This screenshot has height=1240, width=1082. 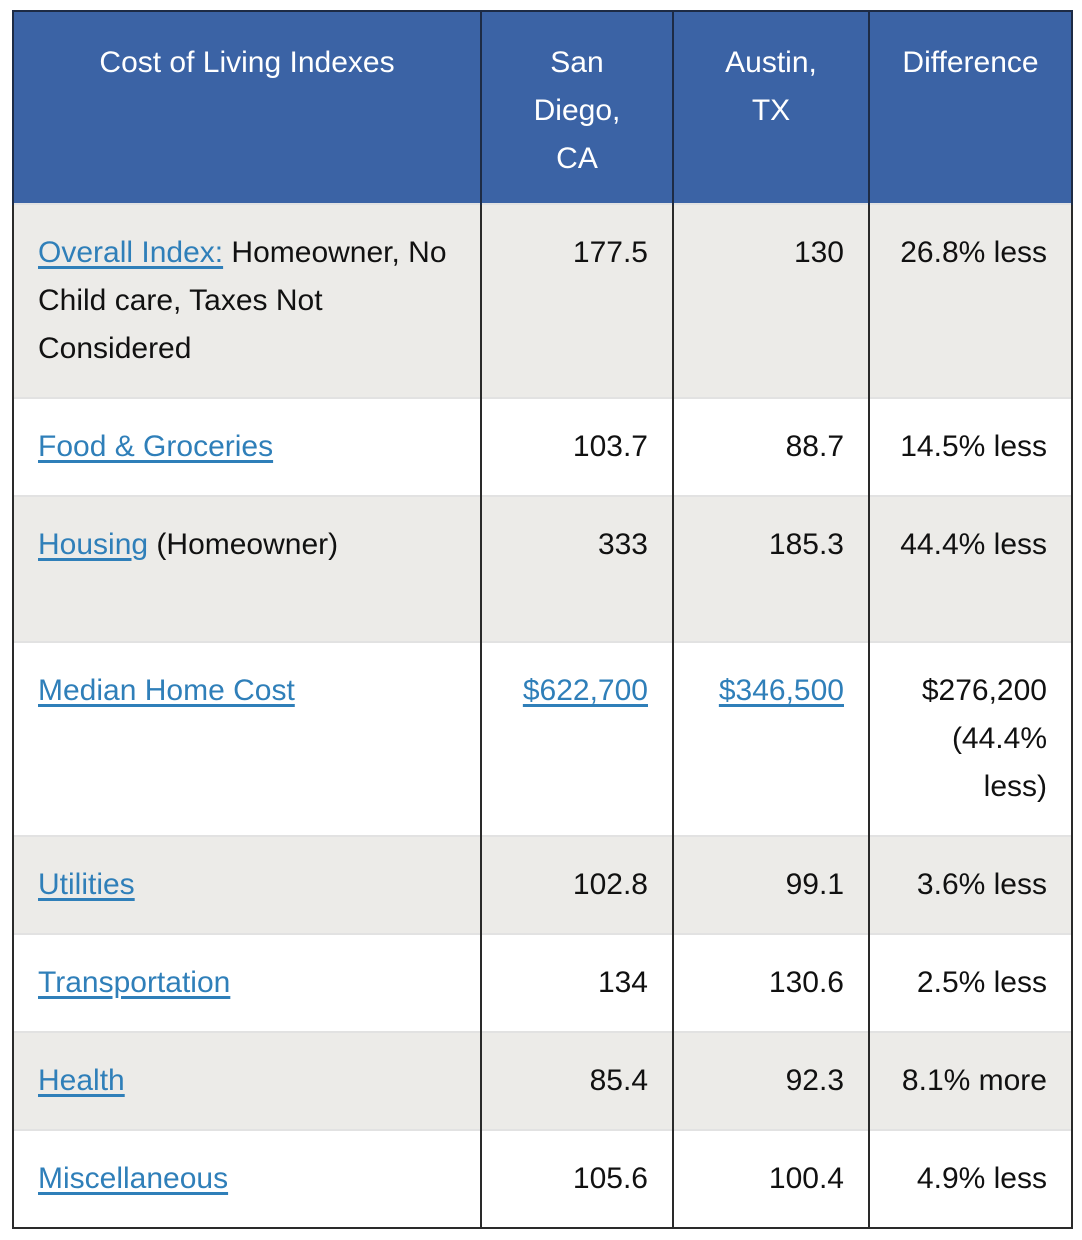 I want to click on row-label-cell: Transportation, so click(x=247, y=982).